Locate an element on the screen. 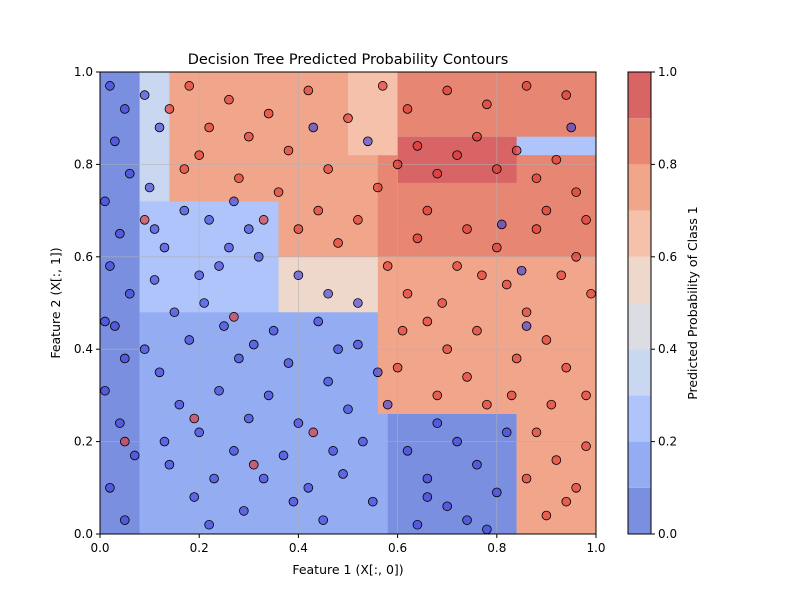  colorbar-tick-label: 0.8 is located at coordinates (667, 164).